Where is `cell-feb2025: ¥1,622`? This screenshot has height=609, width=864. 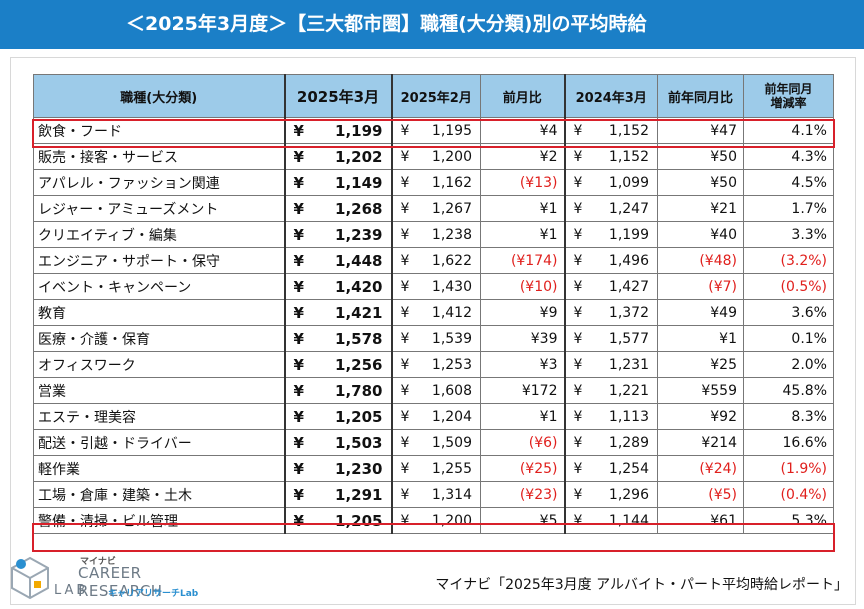
cell-feb2025: ¥1,622 is located at coordinates (436, 260).